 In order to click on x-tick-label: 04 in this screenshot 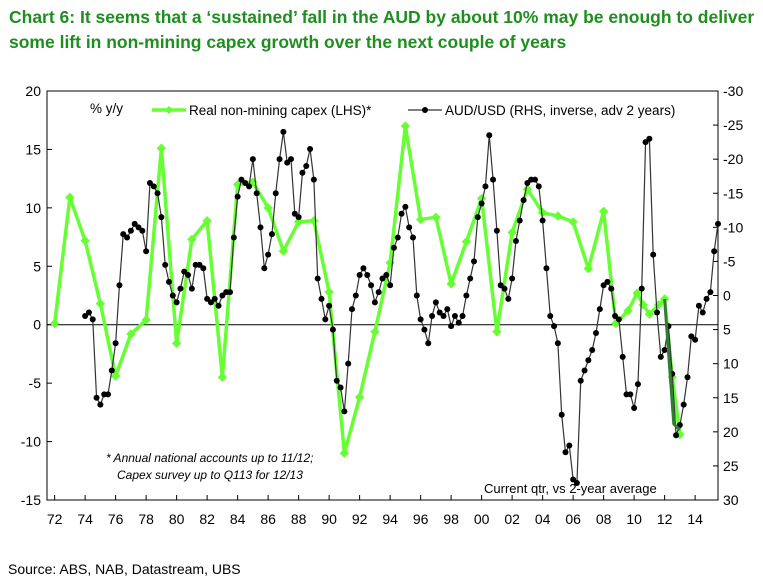, I will do `click(543, 519)`.